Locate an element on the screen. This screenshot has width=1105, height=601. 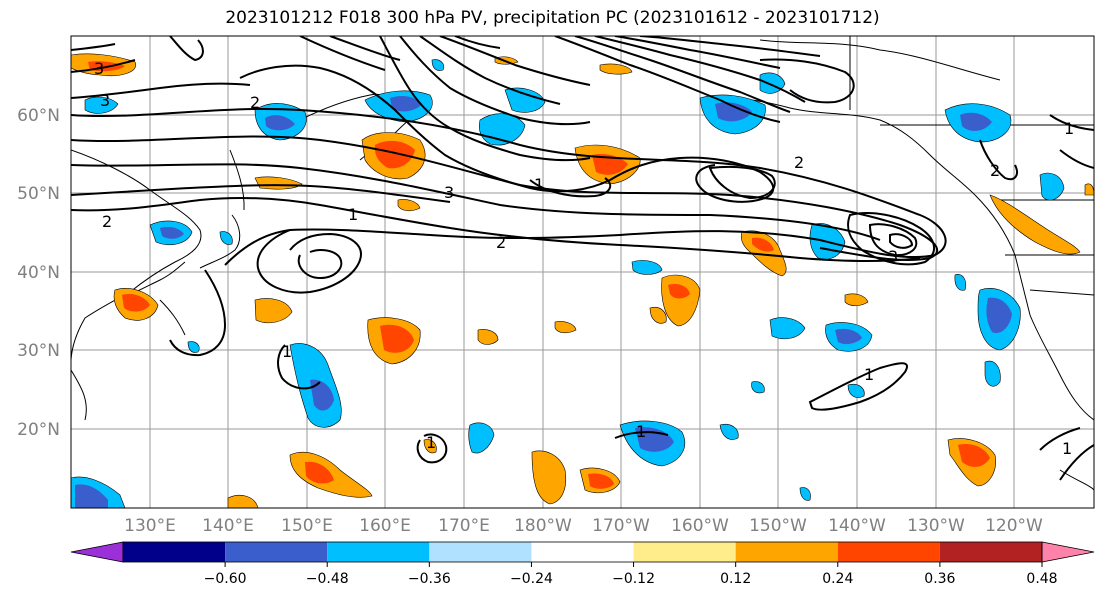
colorbar-tick-label: −0.24 is located at coordinates (531, 579).